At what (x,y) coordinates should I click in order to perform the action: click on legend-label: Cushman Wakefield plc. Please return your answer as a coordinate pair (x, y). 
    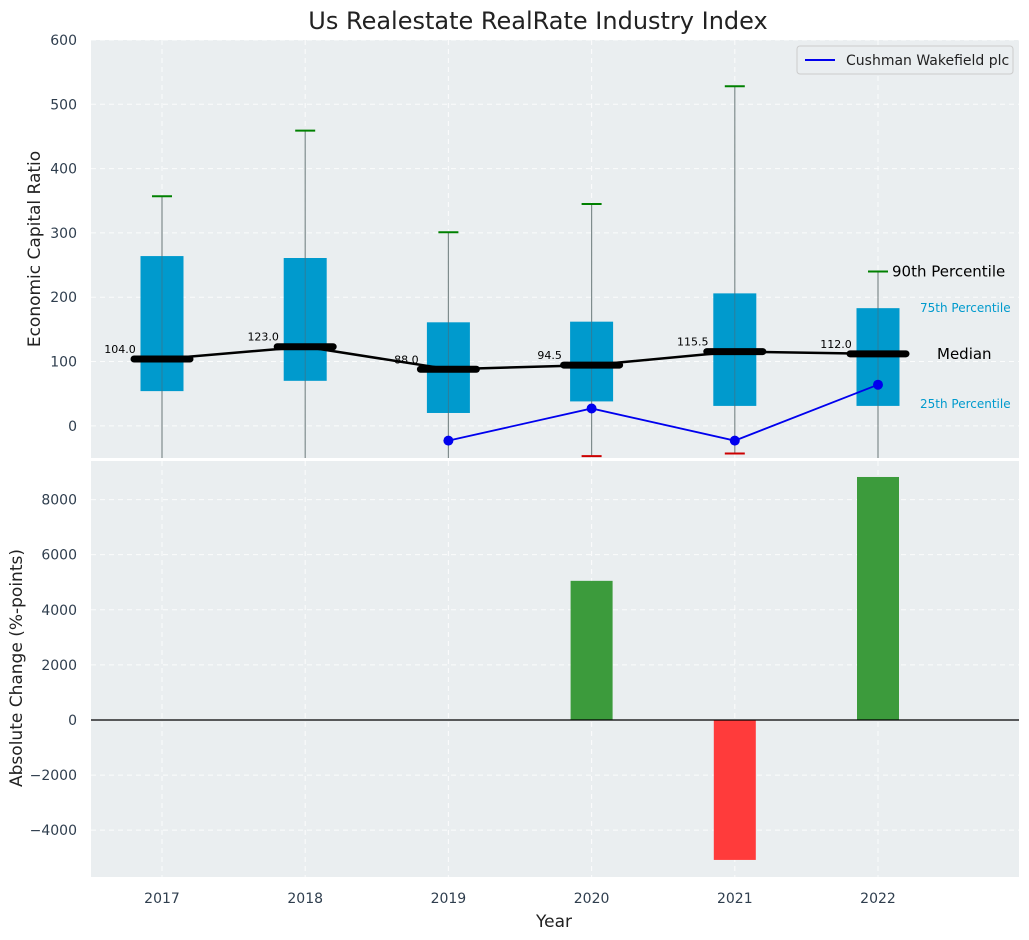
    Looking at the image, I should click on (927, 61).